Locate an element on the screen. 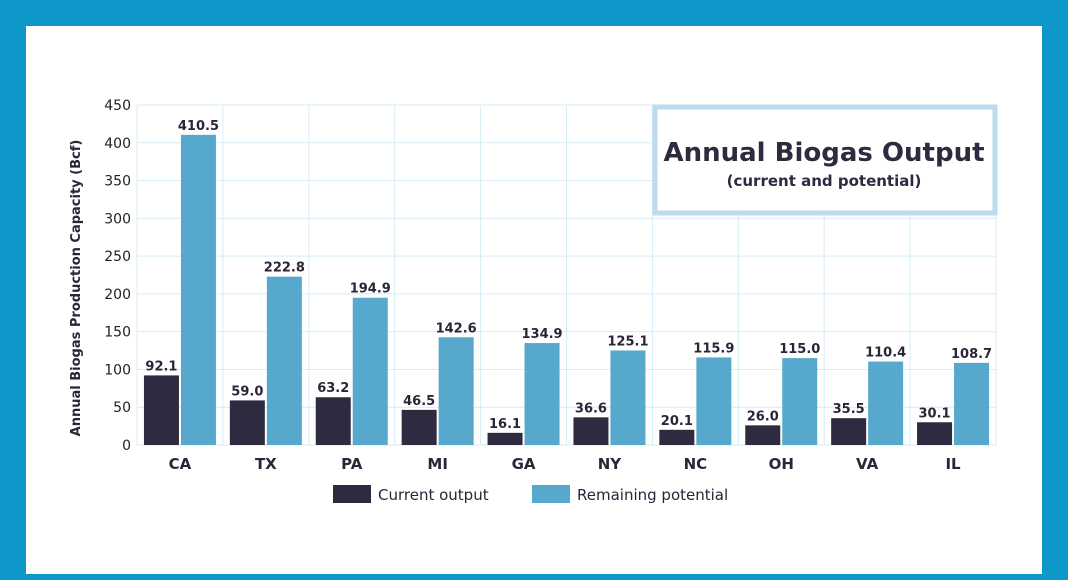 The image size is (1068, 580). x-tick-label-ny: NY is located at coordinates (610, 464).